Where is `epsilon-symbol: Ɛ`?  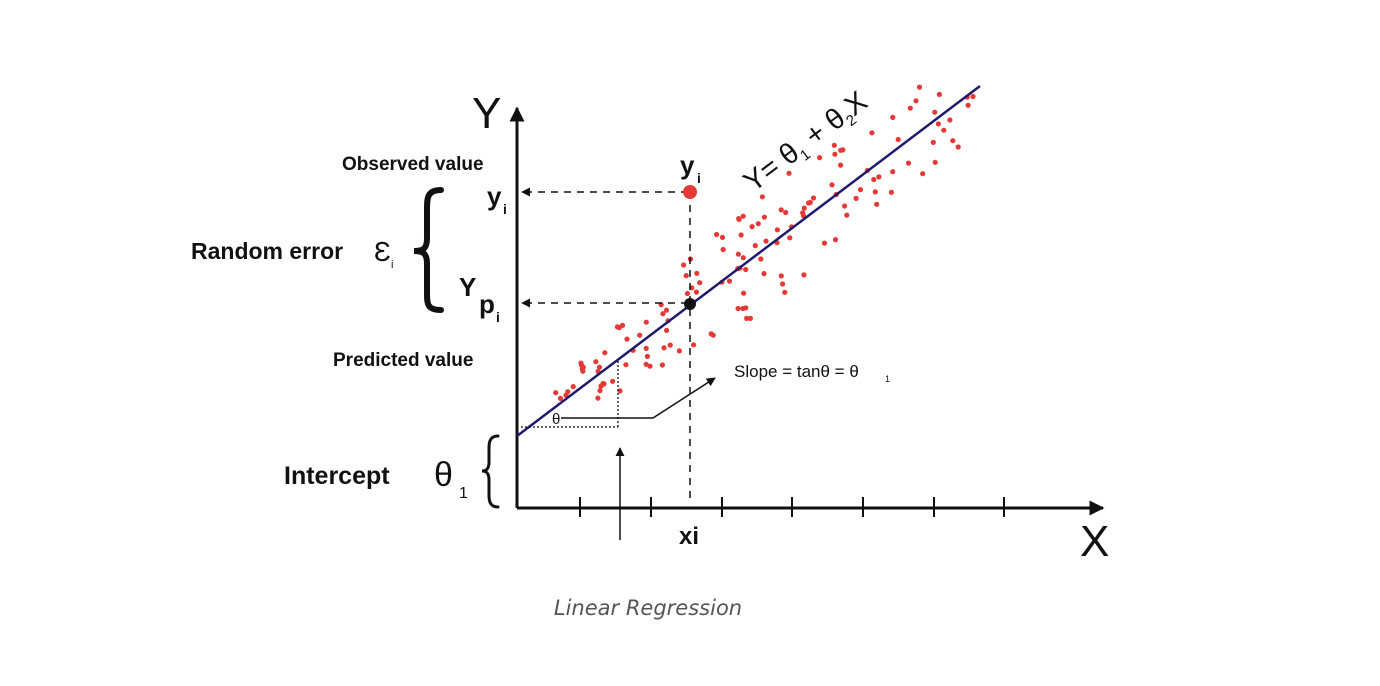
epsilon-symbol: Ɛ is located at coordinates (382, 251).